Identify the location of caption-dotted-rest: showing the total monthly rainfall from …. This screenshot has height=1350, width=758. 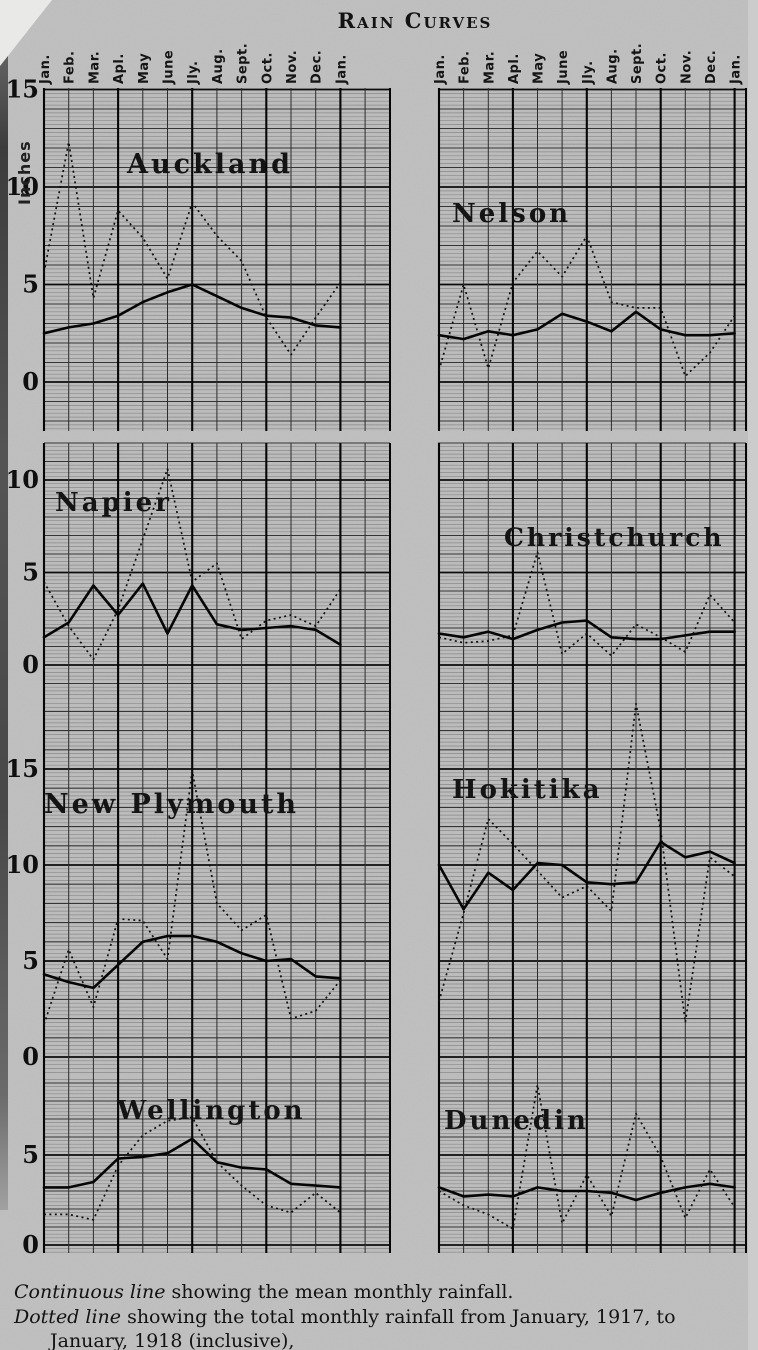
(363, 1327).